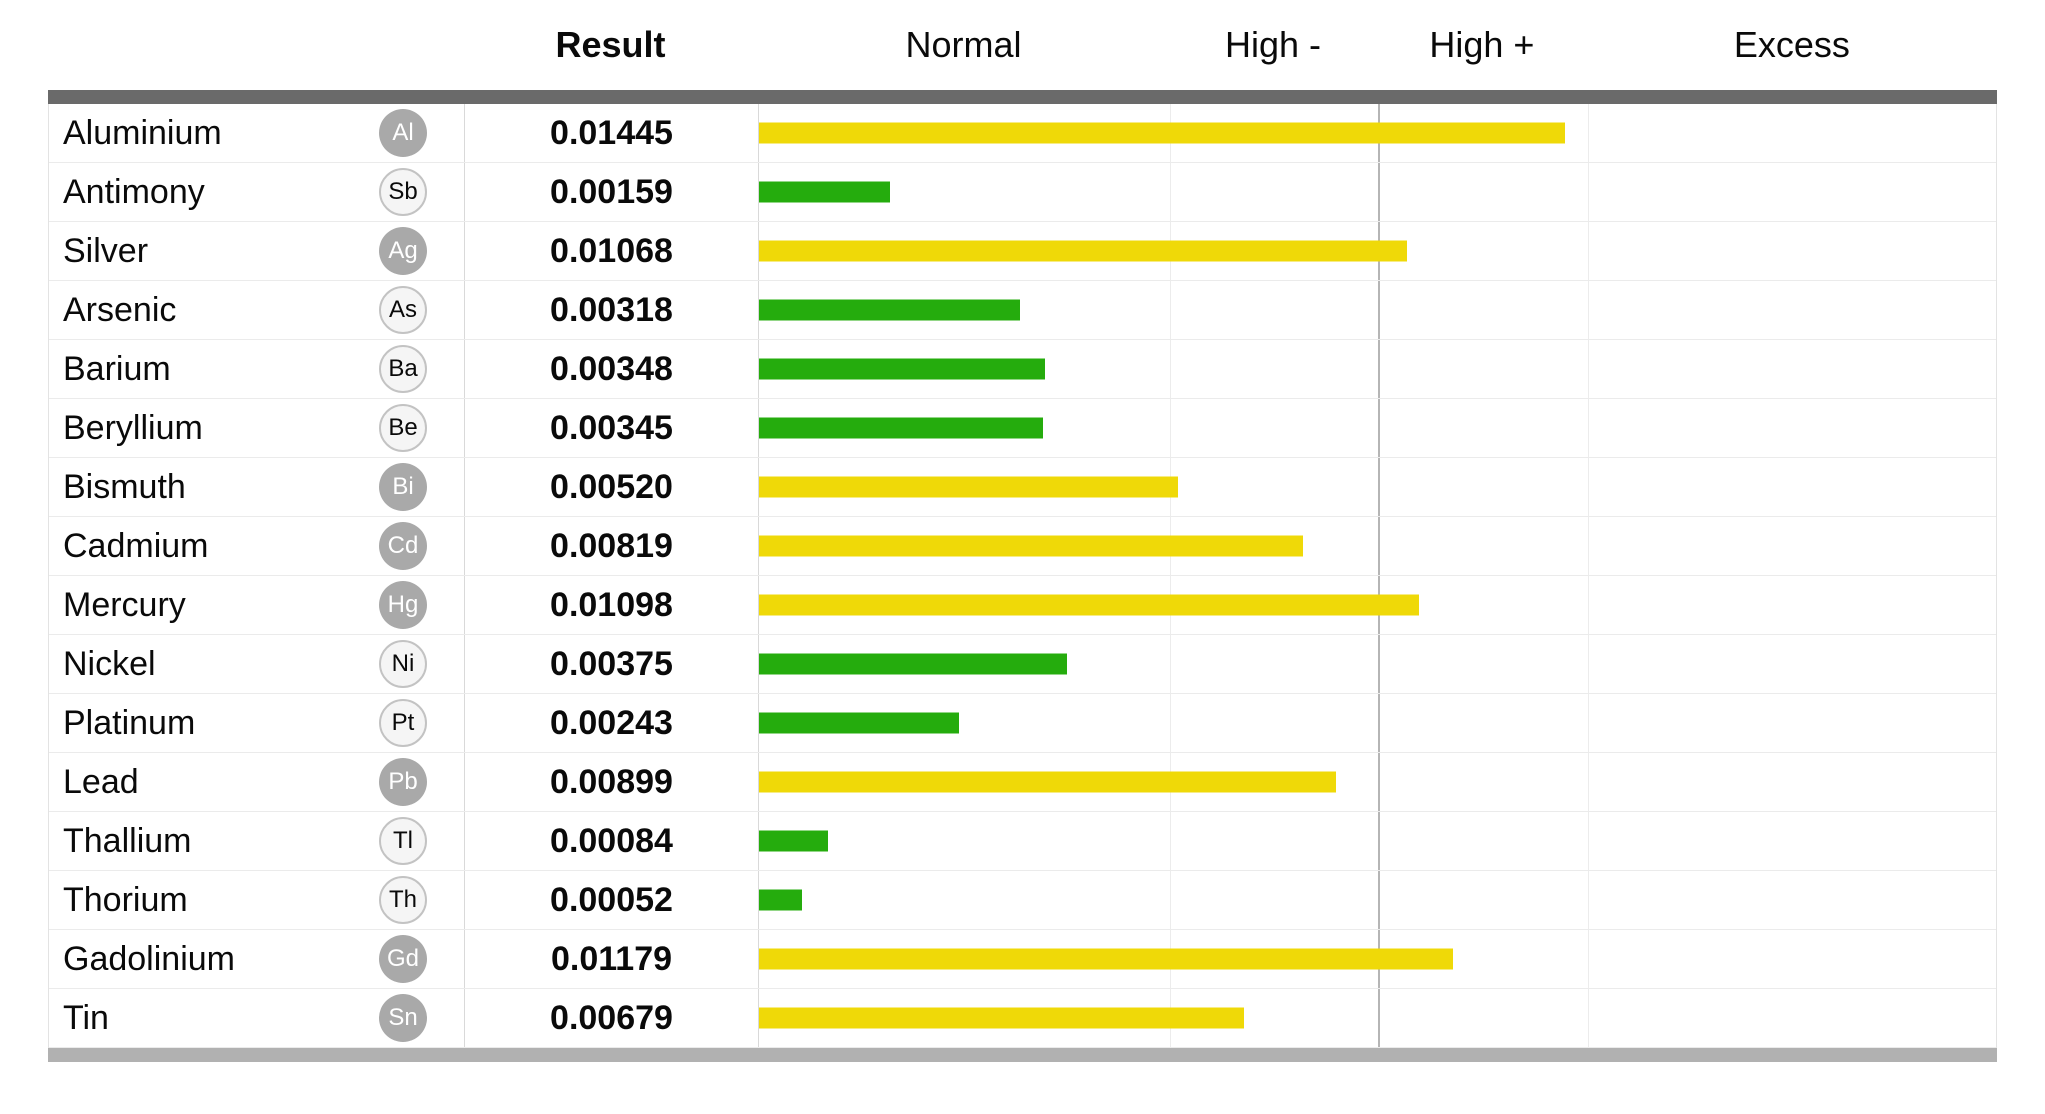 This screenshot has height=1114, width=2045. Describe the element at coordinates (611, 546) in the screenshot. I see `result-value: 0.00819` at that location.